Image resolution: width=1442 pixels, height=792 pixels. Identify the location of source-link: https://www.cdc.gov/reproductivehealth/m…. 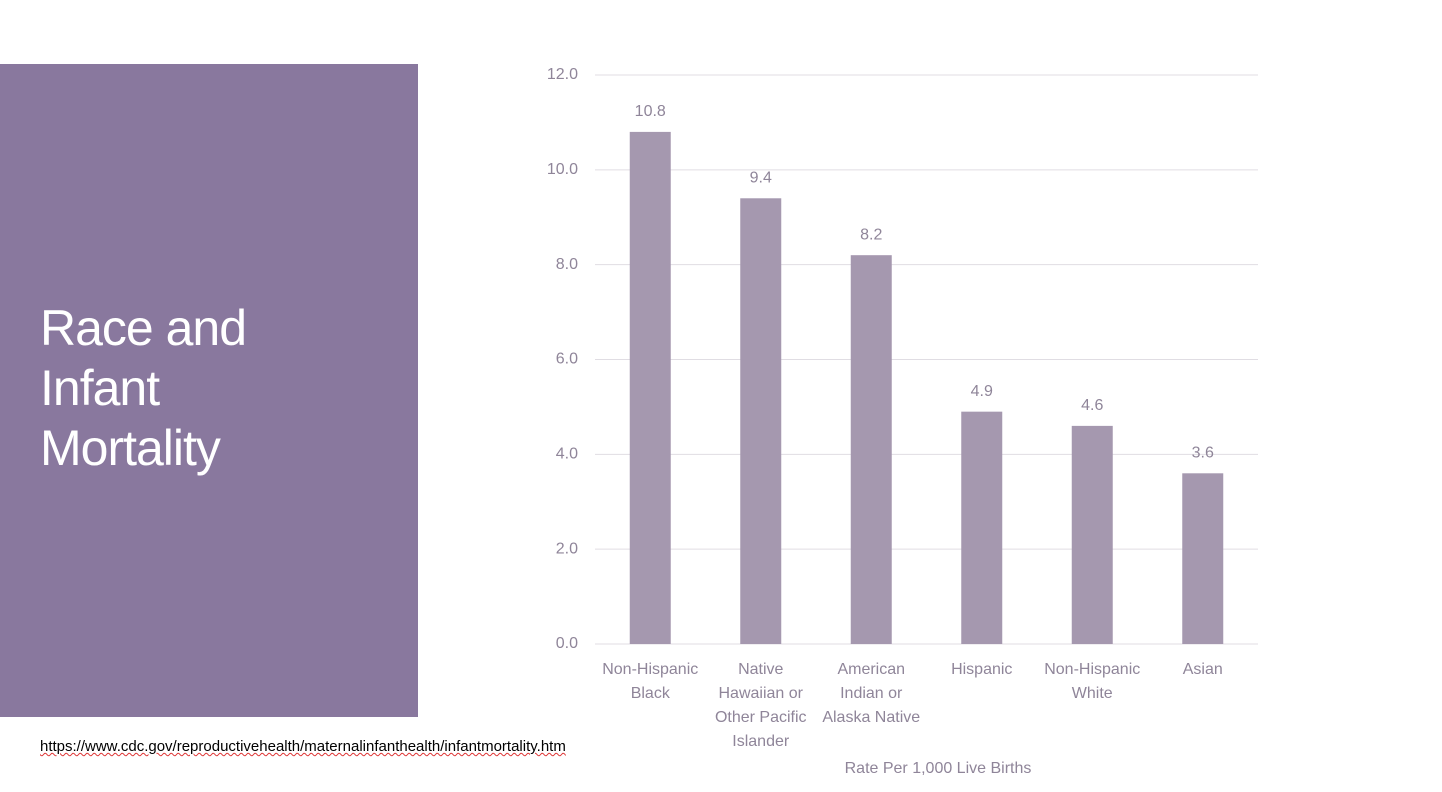
(303, 746).